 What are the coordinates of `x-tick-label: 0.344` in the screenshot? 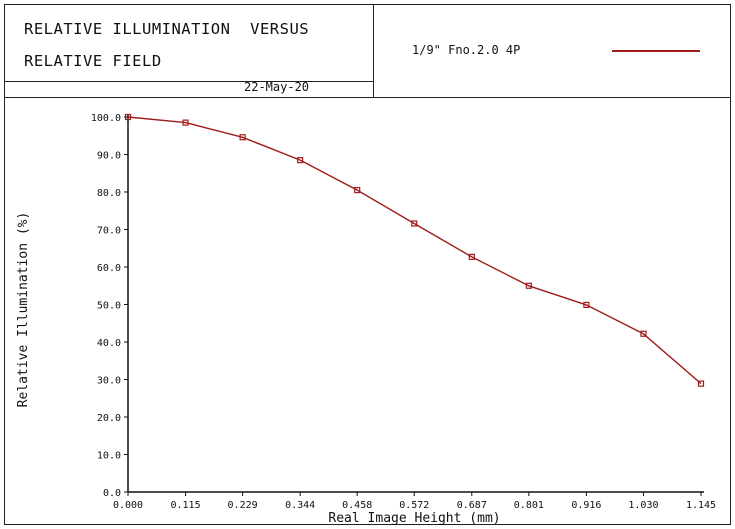 It's located at (300, 505).